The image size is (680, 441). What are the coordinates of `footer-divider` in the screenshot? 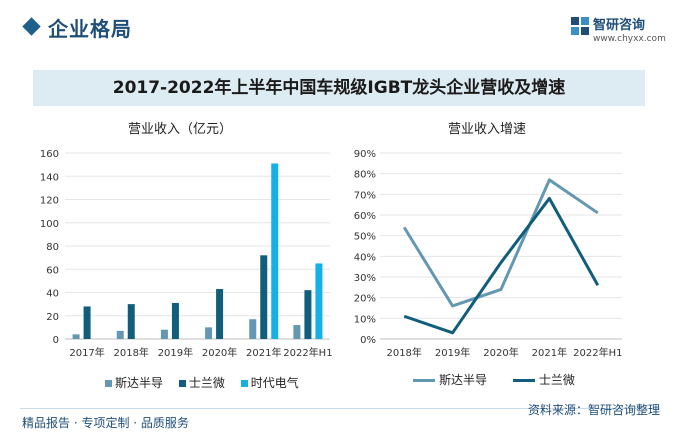 It's located at (340, 408).